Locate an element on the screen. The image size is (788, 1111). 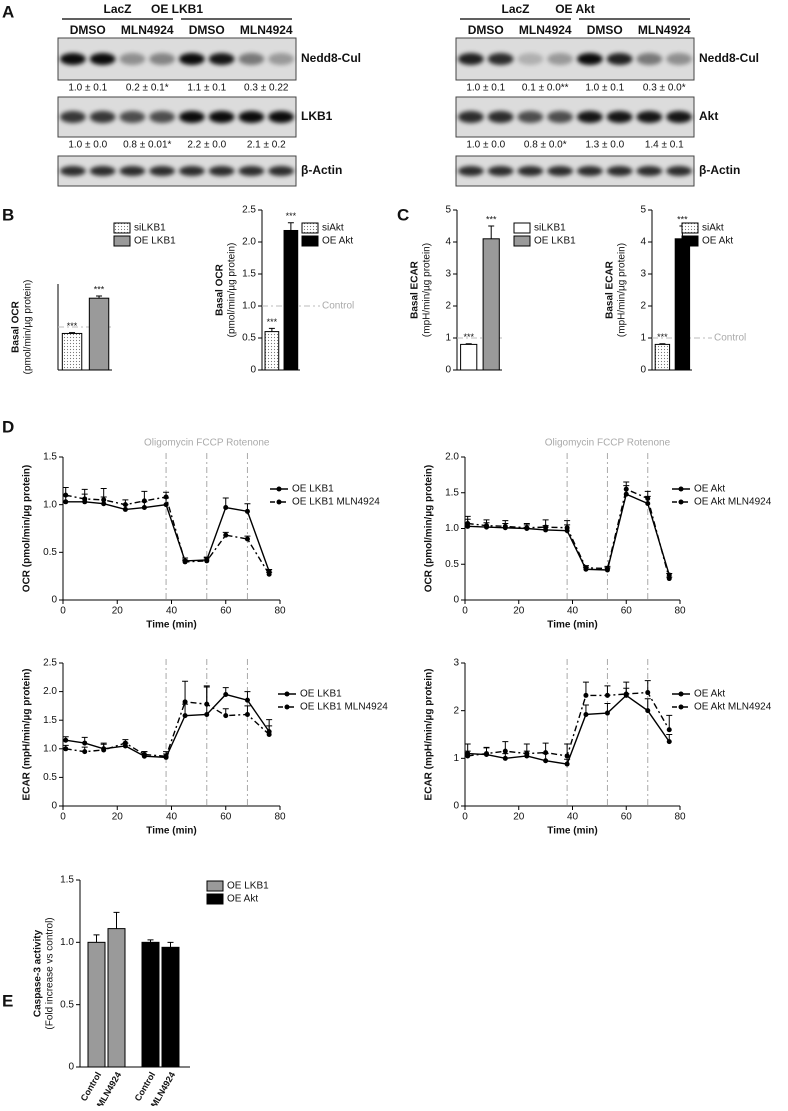
group-label: OE Akt is located at coordinates (575, 9).